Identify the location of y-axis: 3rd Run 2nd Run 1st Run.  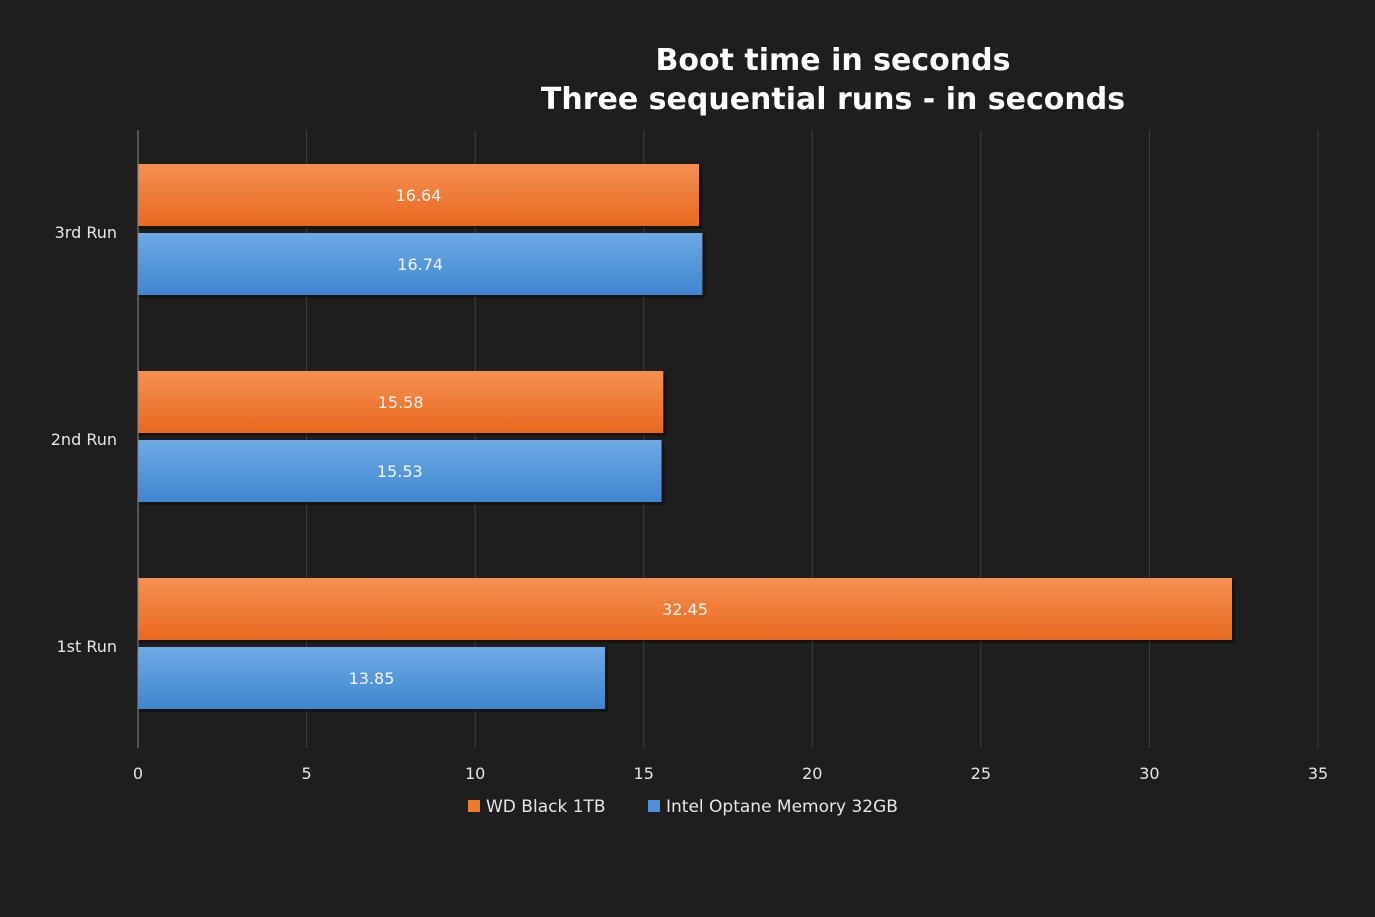
(84, 439).